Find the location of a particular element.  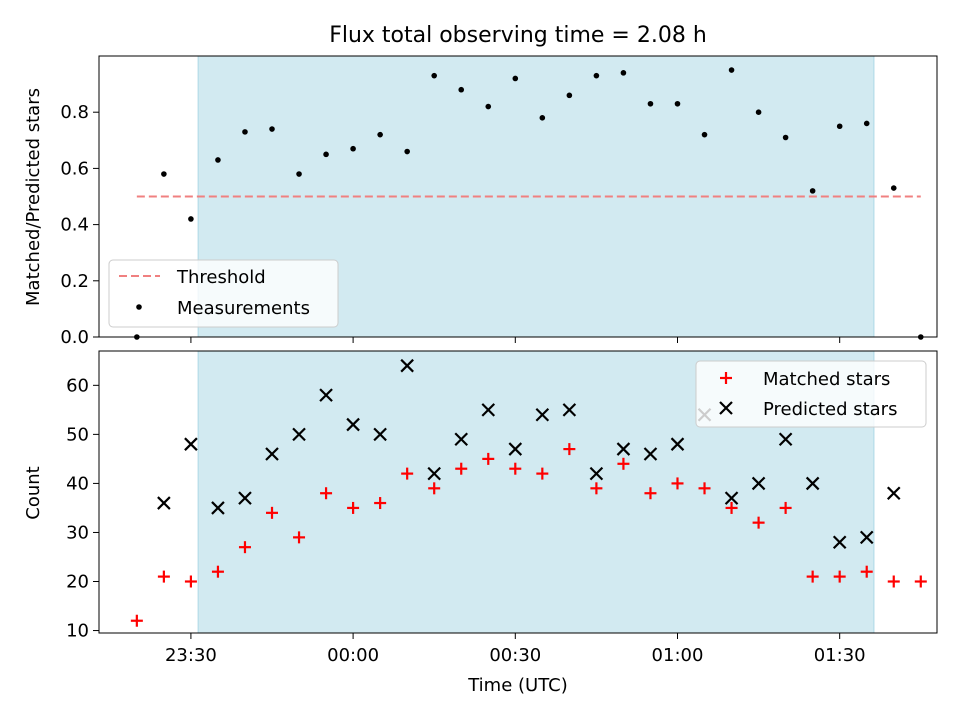

bottom-xaxis-ticks: 23:30 00:00 00:30 01:00 01:30 is located at coordinates (515, 649).